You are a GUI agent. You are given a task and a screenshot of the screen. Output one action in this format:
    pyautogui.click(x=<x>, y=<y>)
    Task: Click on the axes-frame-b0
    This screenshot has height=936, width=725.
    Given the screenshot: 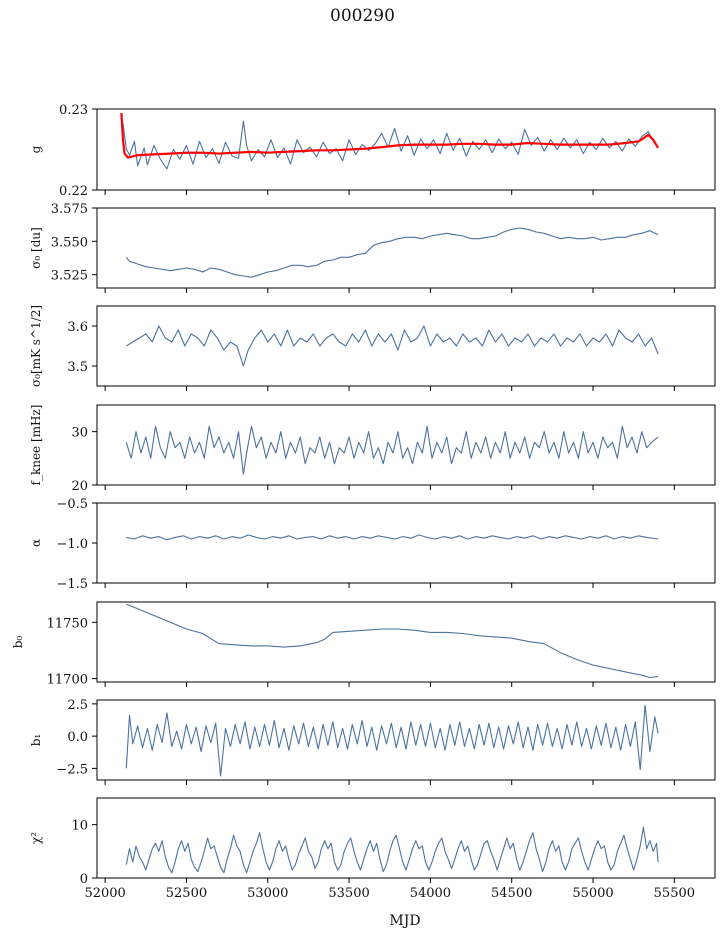 What is the action you would take?
    pyautogui.click(x=406, y=642)
    